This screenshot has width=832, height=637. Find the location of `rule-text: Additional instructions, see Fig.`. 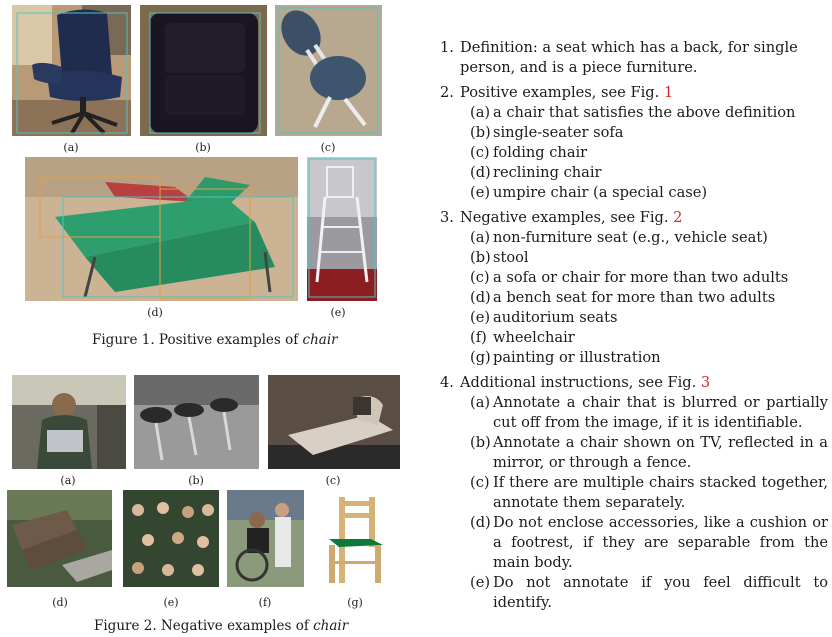

rule-text: Additional instructions, see Fig. is located at coordinates (580, 382).